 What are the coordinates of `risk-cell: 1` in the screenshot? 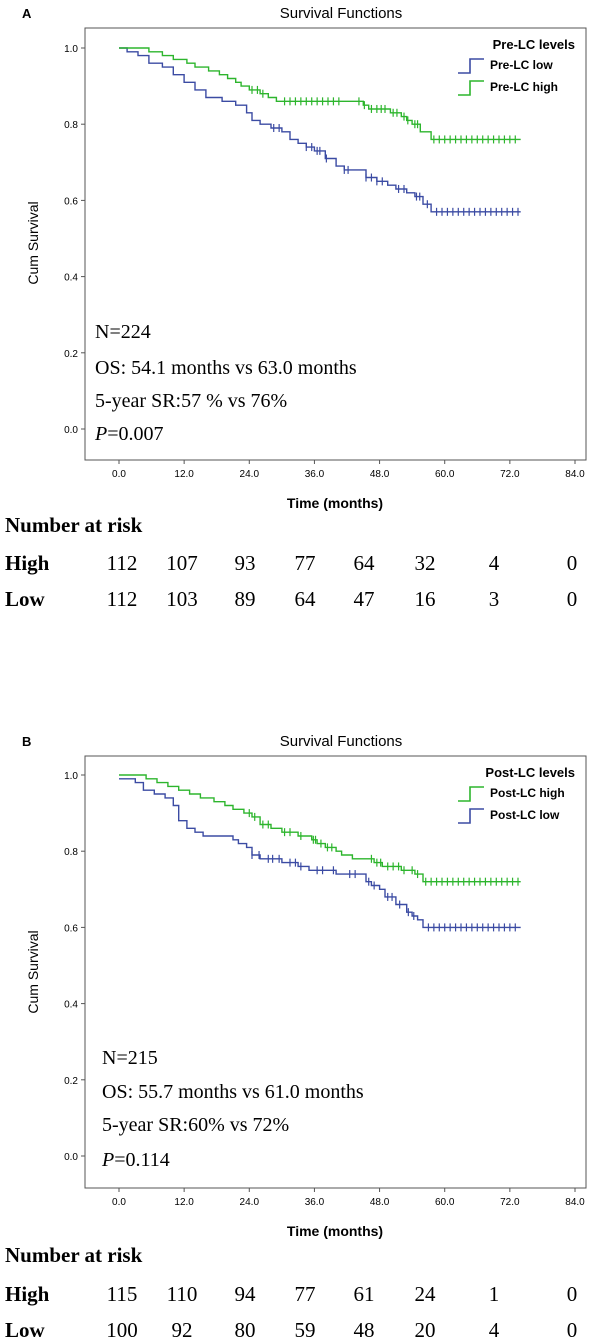 It's located at (494, 1294).